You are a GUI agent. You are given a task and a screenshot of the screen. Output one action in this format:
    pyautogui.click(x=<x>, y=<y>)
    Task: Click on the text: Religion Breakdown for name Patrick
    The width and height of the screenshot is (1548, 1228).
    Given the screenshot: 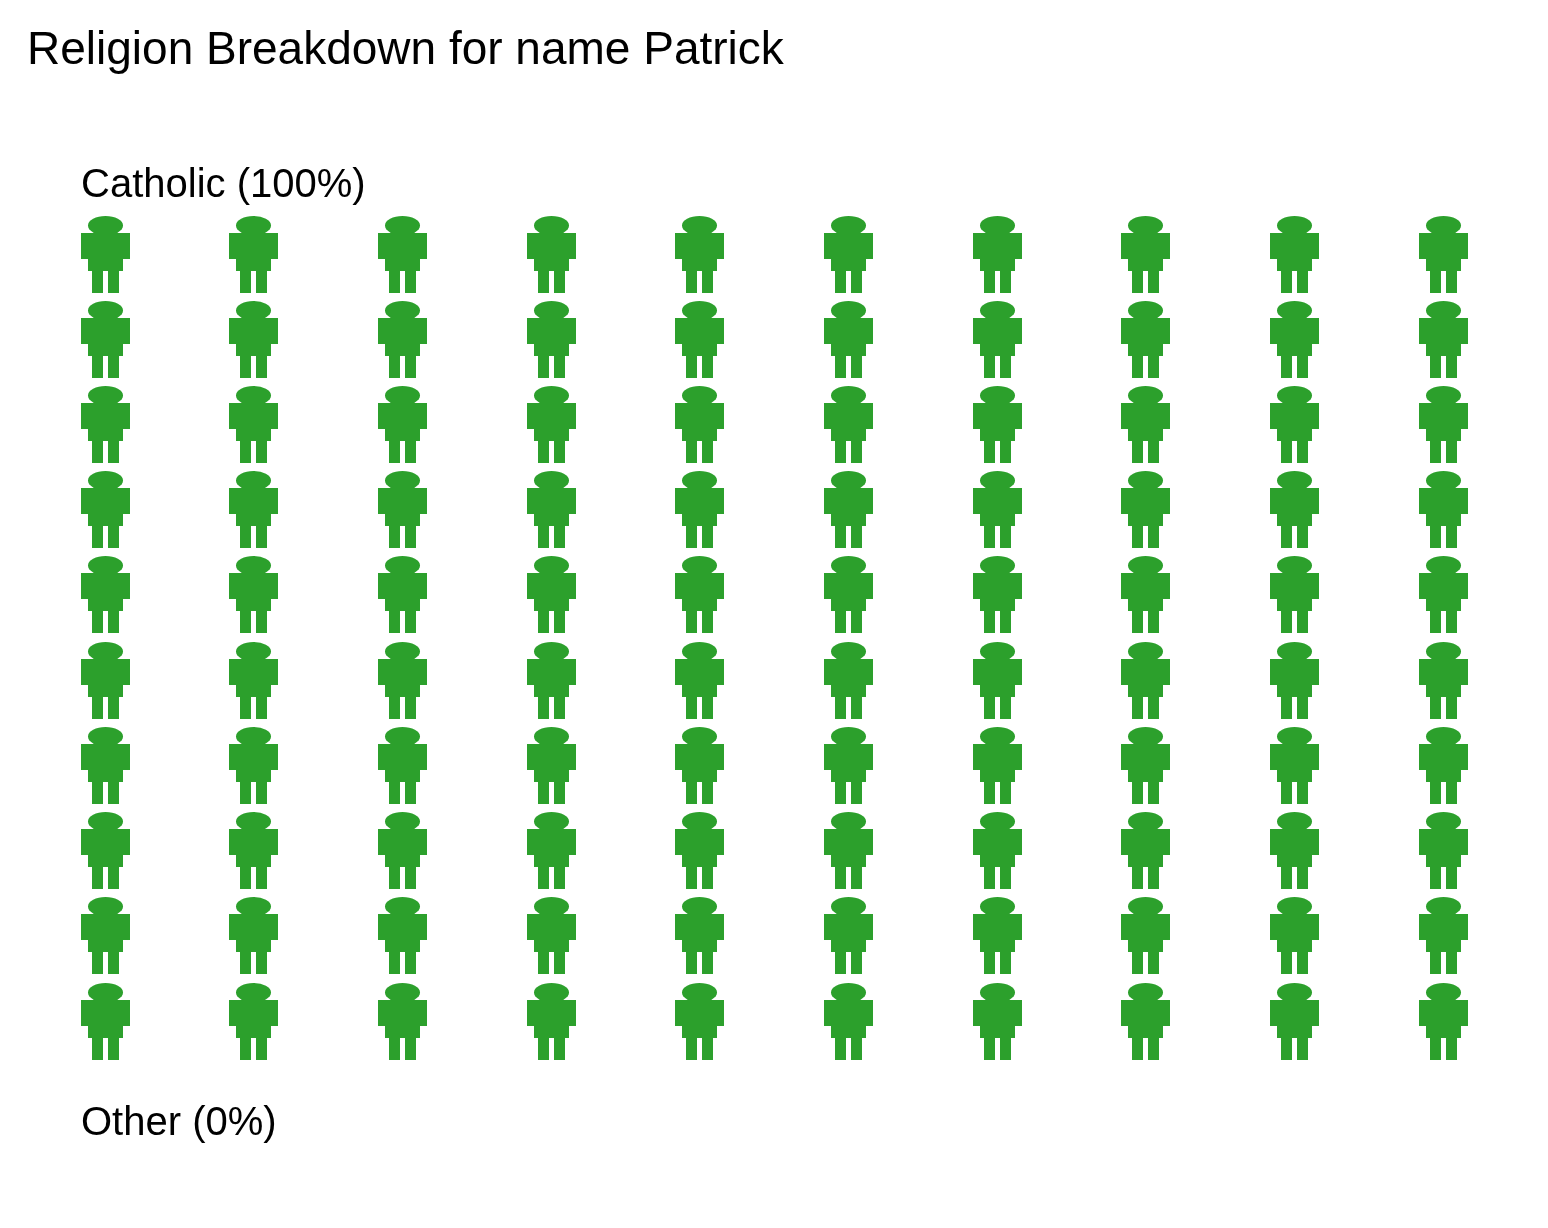 What is the action you would take?
    pyautogui.click(x=406, y=48)
    